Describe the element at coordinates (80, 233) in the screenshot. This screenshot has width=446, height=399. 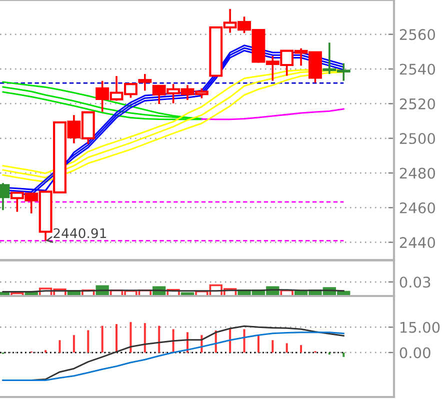
I see `annotation: 2440.91` at that location.